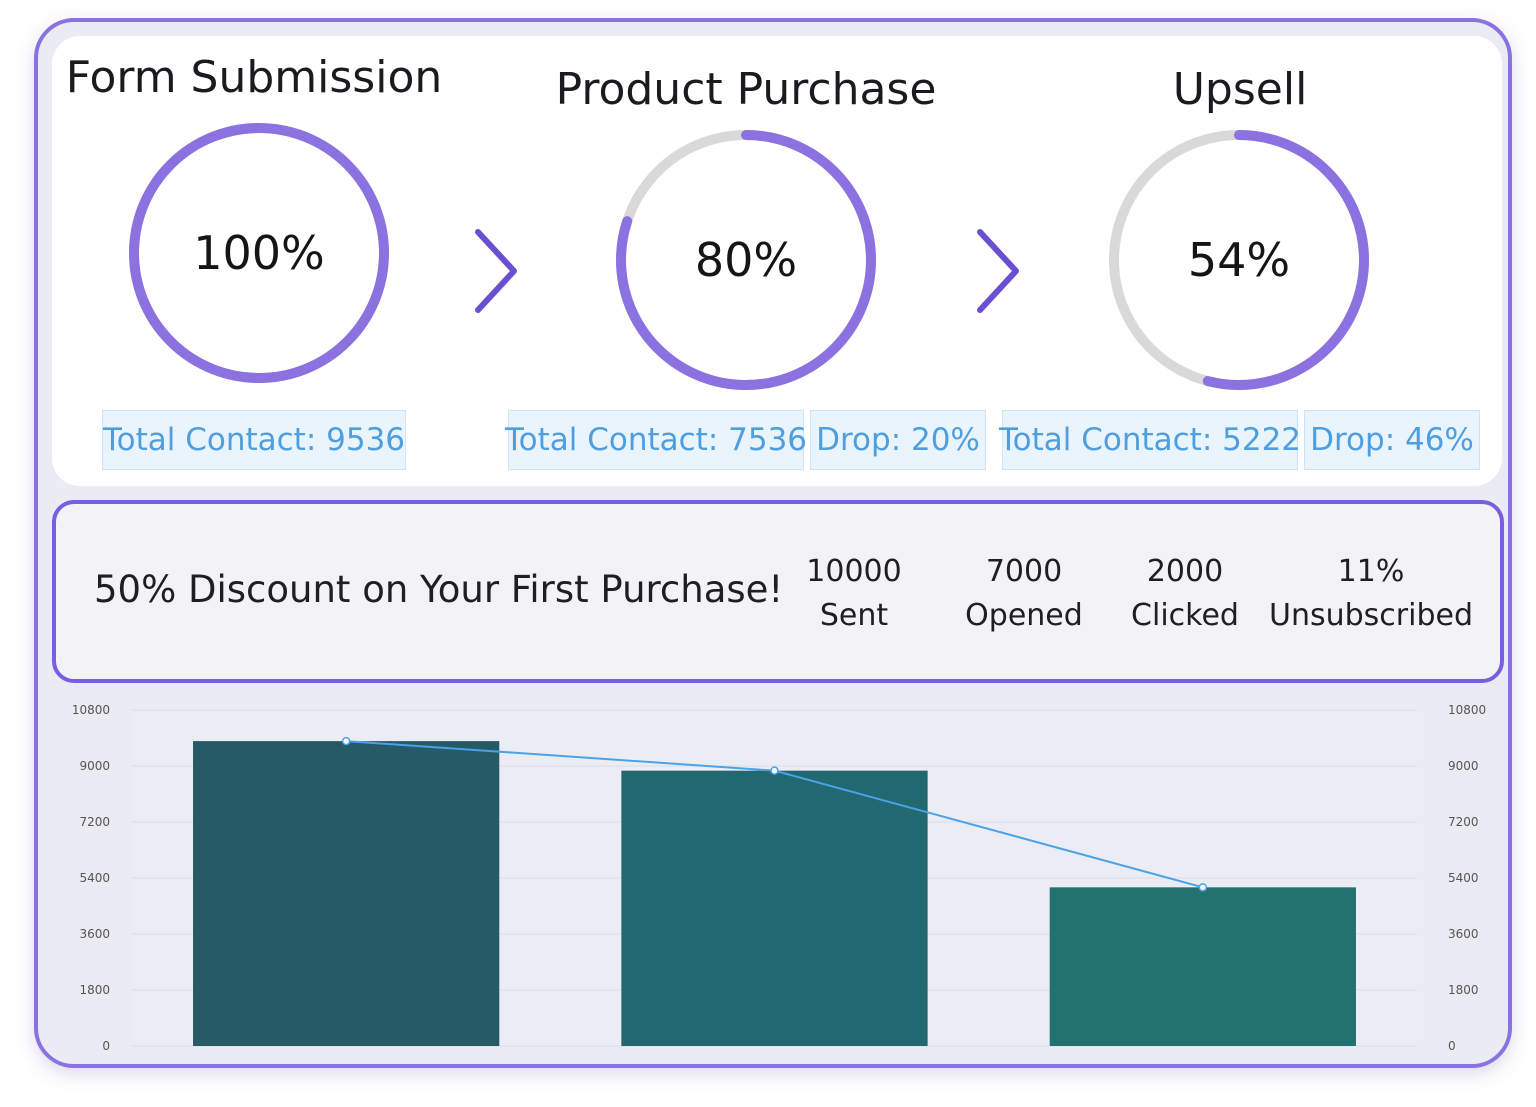 Image resolution: width=1536 pixels, height=1107 pixels. Describe the element at coordinates (94, 766) in the screenshot. I see `y-tick-label-left: 9000` at that location.